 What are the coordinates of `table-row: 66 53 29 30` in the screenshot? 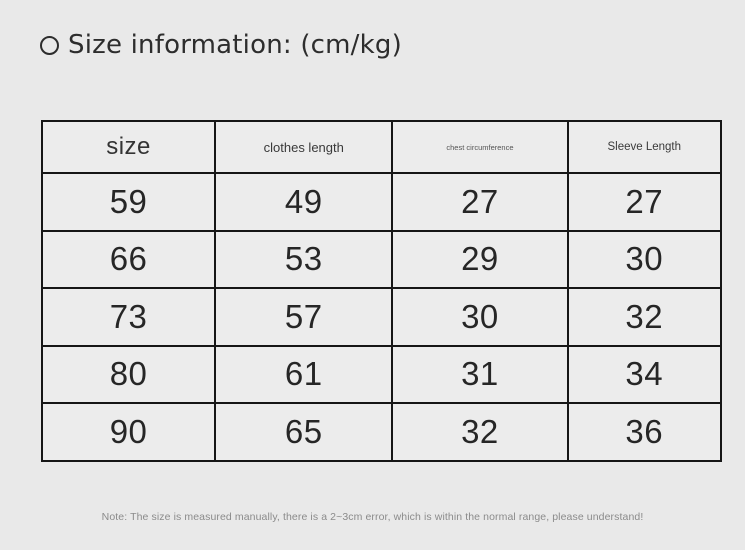 It's located at (381, 259).